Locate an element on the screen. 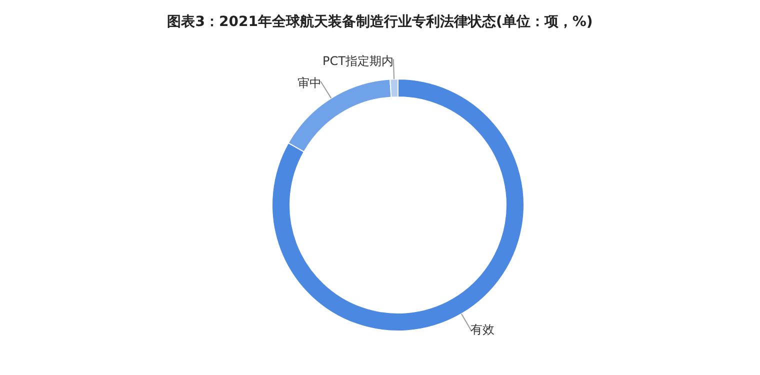  slice-label: 审中 is located at coordinates (310, 83).